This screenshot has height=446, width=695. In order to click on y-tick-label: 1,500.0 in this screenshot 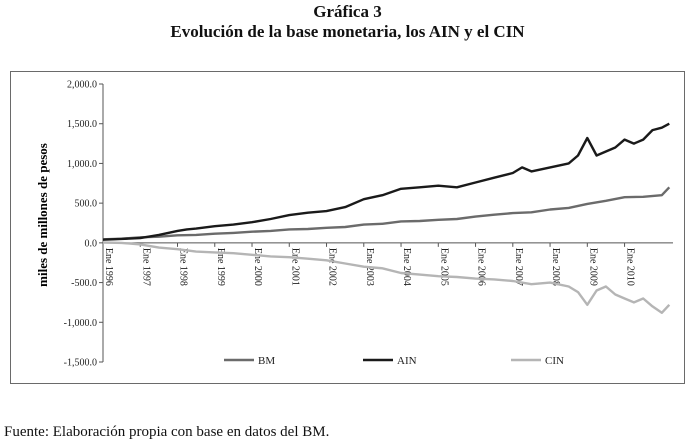, I will do `click(82, 124)`.